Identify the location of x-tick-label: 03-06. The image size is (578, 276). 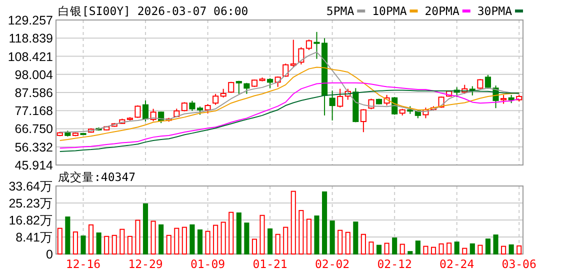
(519, 264).